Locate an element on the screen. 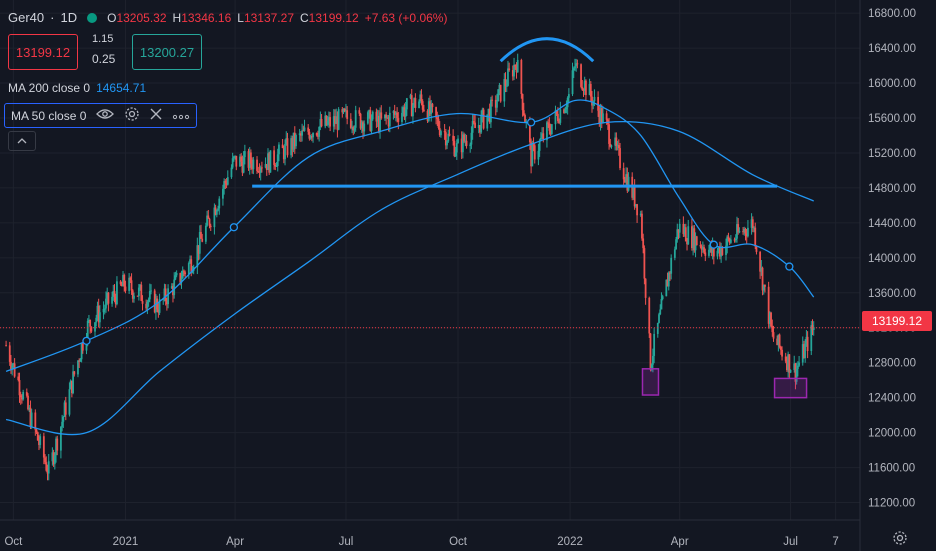 The height and width of the screenshot is (551, 936). y-tick-label: 14000.00 is located at coordinates (892, 259).